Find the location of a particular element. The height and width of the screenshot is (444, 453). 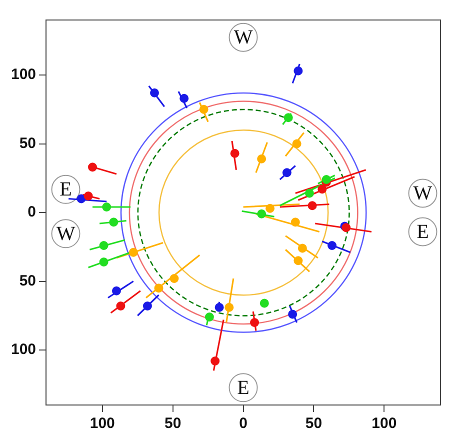

y-tick-label: 0 is located at coordinates (32, 212).